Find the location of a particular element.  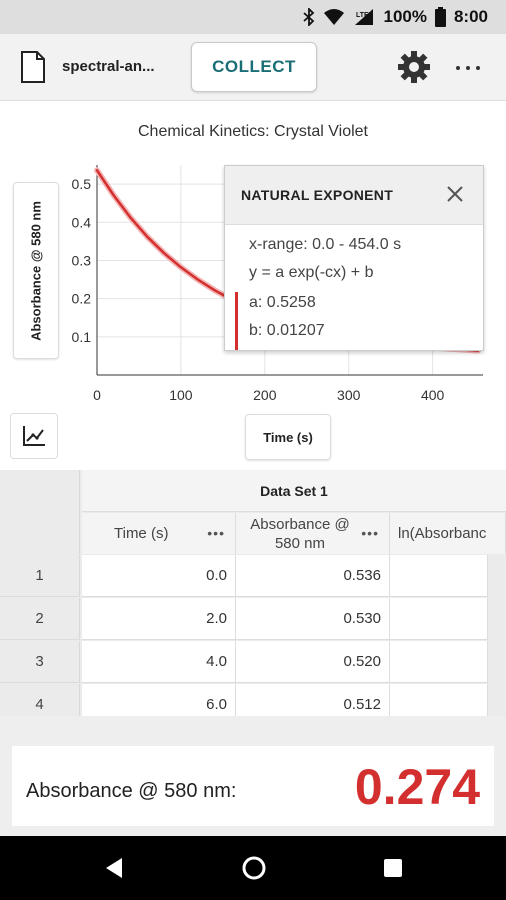

table-cell-time: 6.0 is located at coordinates (159, 700).